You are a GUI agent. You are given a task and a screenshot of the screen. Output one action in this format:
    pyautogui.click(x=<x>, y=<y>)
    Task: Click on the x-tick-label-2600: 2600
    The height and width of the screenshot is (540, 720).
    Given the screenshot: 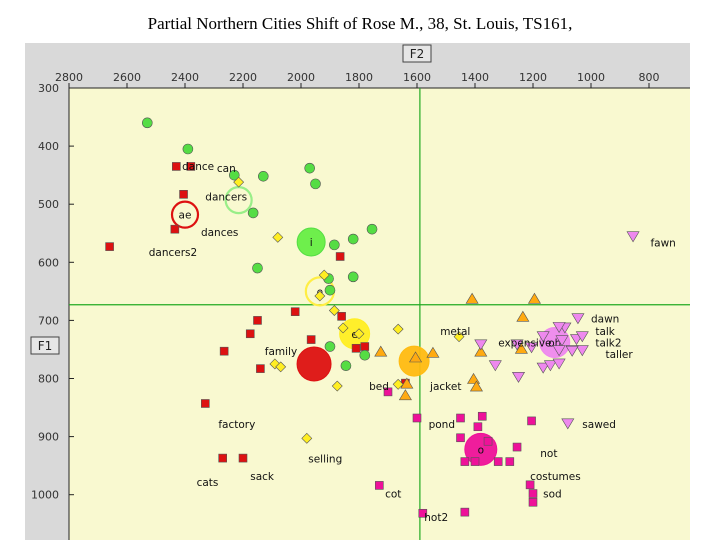 What is the action you would take?
    pyautogui.click(x=127, y=77)
    